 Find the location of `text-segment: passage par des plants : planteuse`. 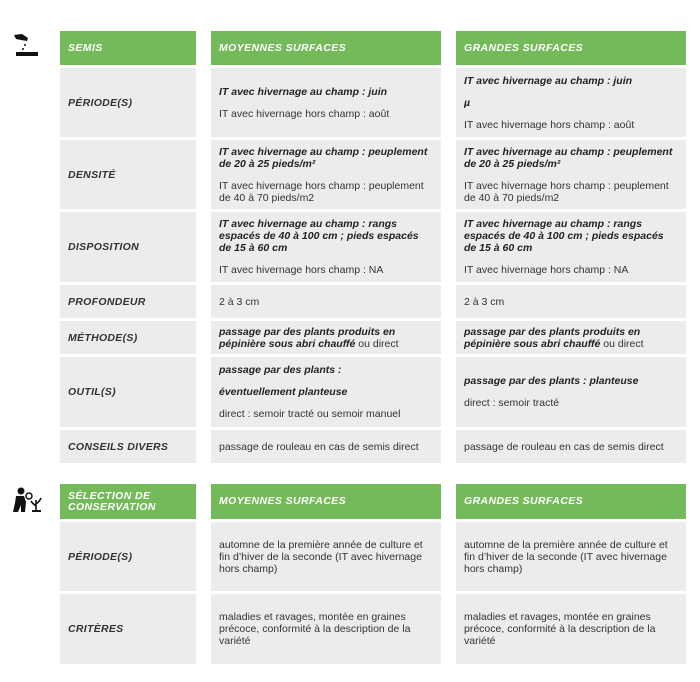

text-segment: passage par des plants : planteuse is located at coordinates (551, 381).